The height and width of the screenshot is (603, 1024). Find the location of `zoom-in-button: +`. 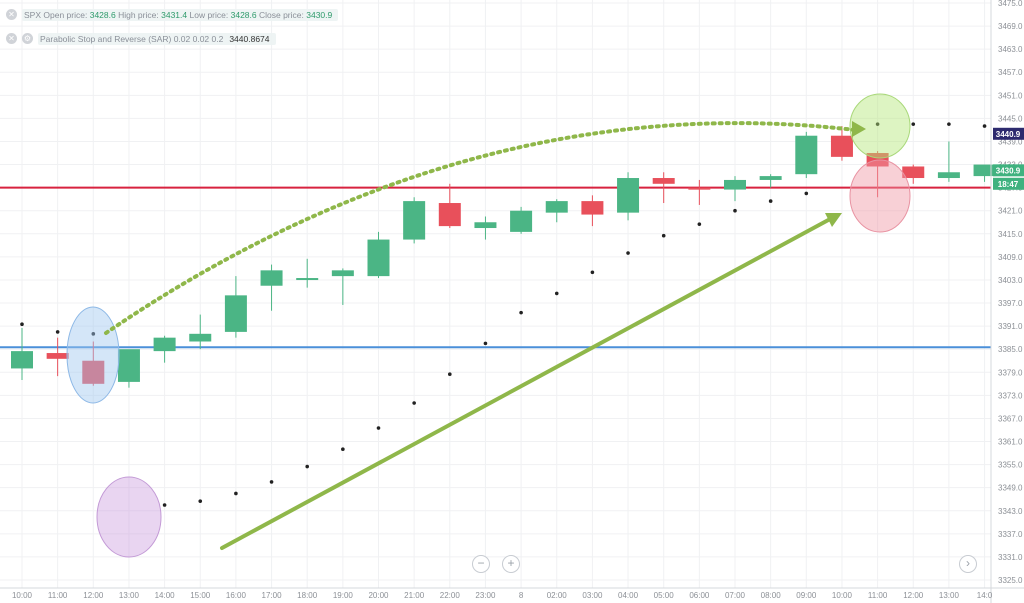

zoom-in-button: + is located at coordinates (511, 564).